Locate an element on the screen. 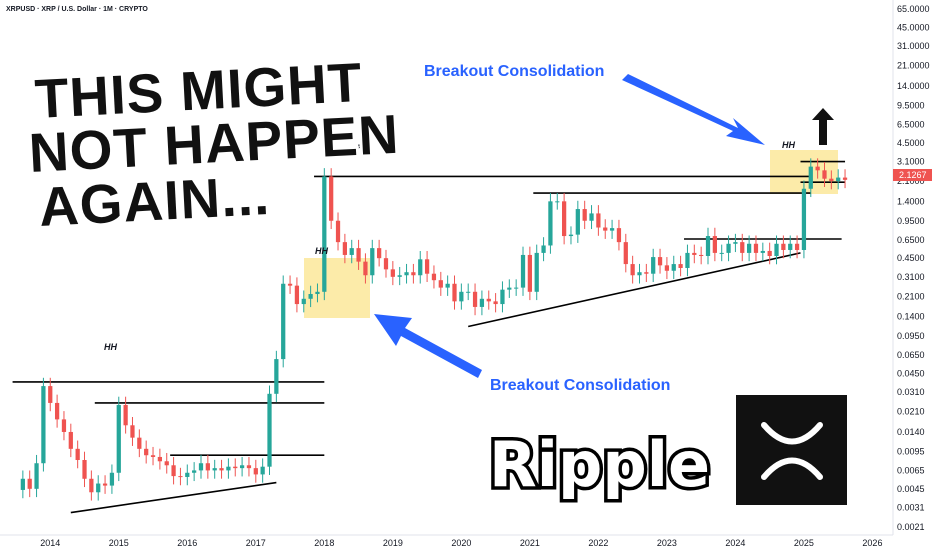 The width and height of the screenshot is (932, 550). blue-arrow-top is located at coordinates (693, 109).